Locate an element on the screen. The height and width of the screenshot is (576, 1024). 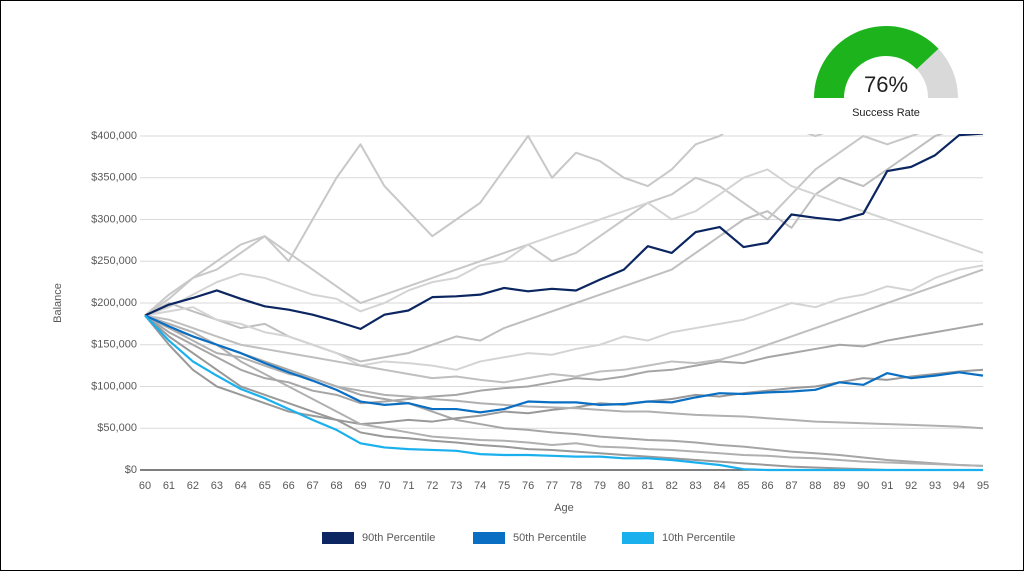
y-tick-label: $150,000 is located at coordinates (114, 345).